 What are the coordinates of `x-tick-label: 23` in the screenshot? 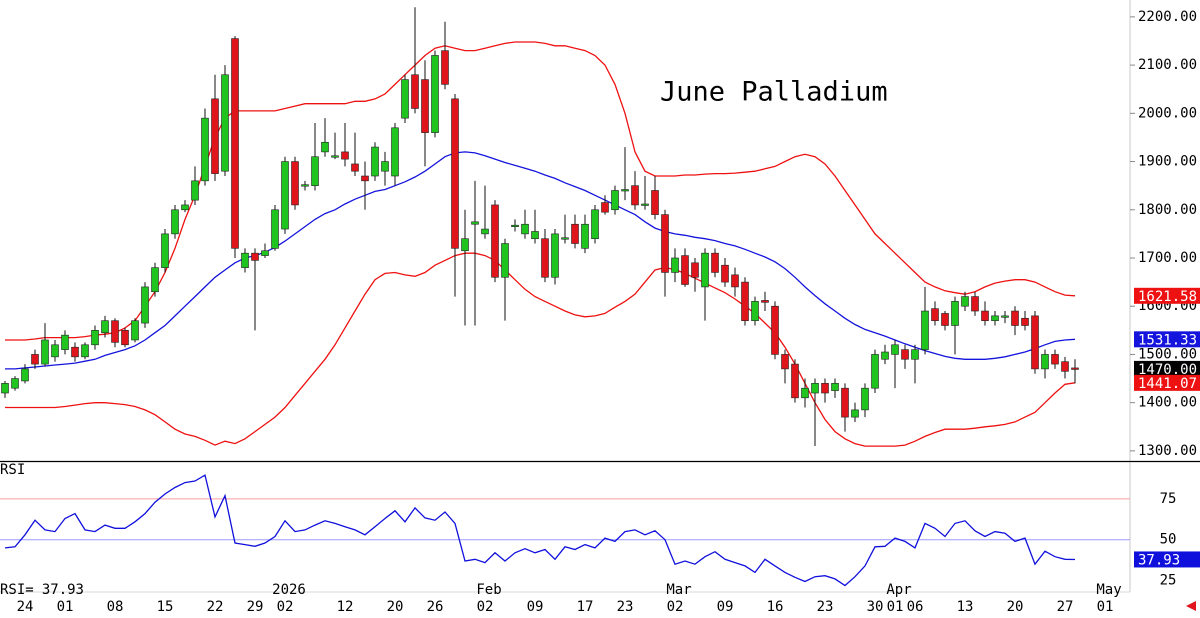 It's located at (625, 607).